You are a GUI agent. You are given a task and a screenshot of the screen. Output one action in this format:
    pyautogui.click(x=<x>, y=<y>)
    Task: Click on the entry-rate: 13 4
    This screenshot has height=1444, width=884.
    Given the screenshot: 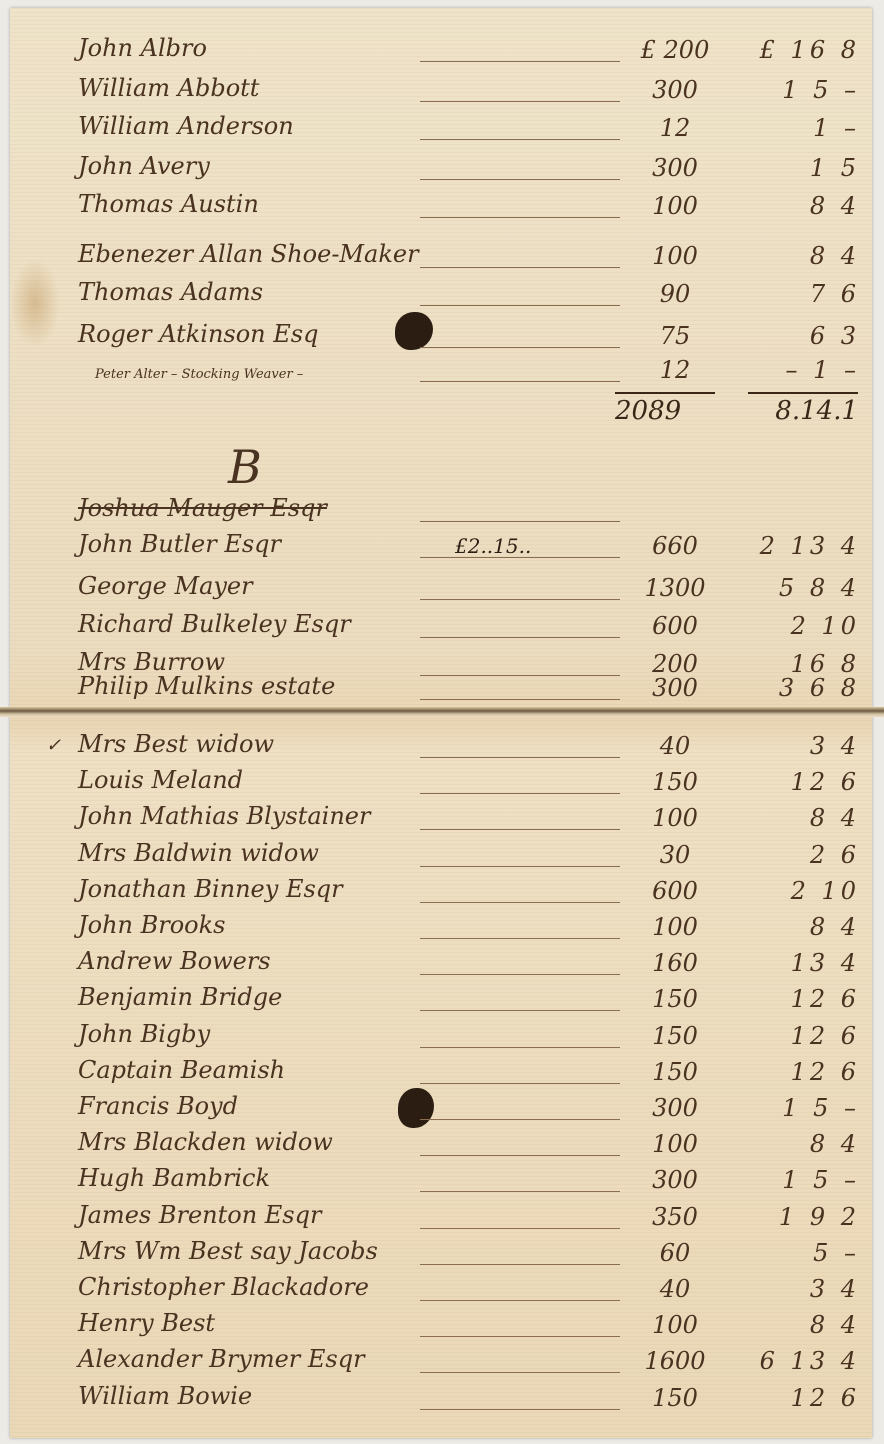 What is the action you would take?
    pyautogui.click(x=825, y=963)
    